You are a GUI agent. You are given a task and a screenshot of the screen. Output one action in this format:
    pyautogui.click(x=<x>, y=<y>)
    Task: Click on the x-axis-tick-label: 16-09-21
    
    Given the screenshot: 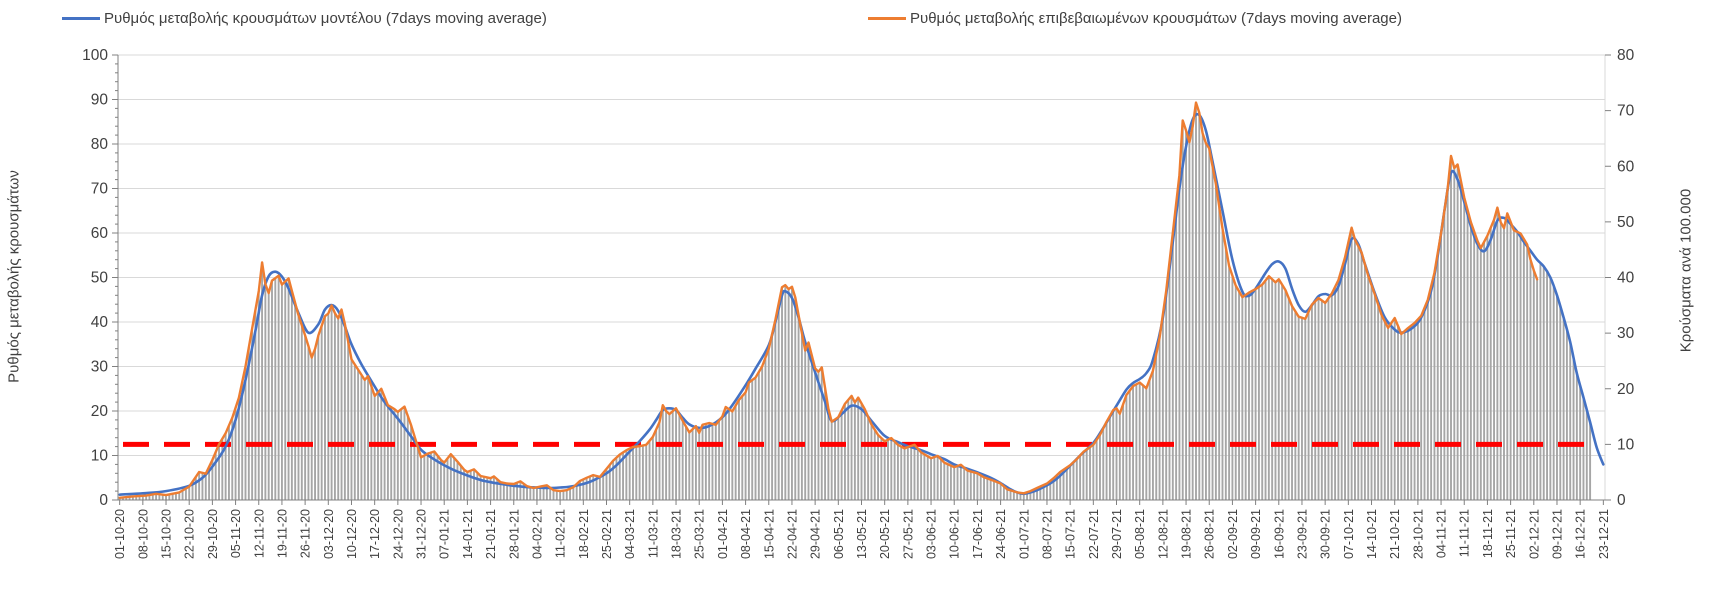 What is the action you would take?
    pyautogui.click(x=1279, y=534)
    